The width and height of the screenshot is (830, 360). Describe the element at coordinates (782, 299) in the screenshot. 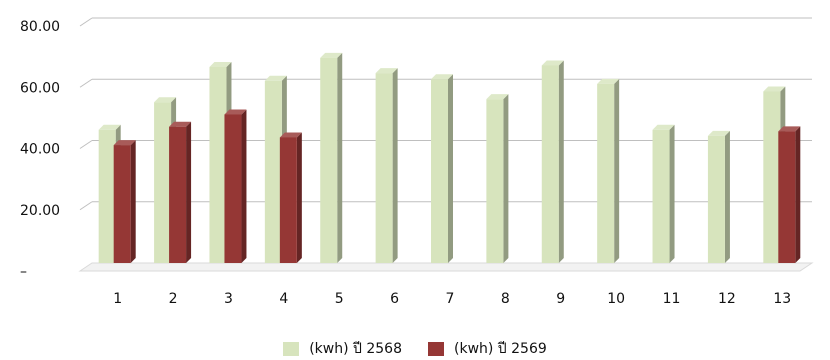

I see `x-tick-label: 13` at that location.